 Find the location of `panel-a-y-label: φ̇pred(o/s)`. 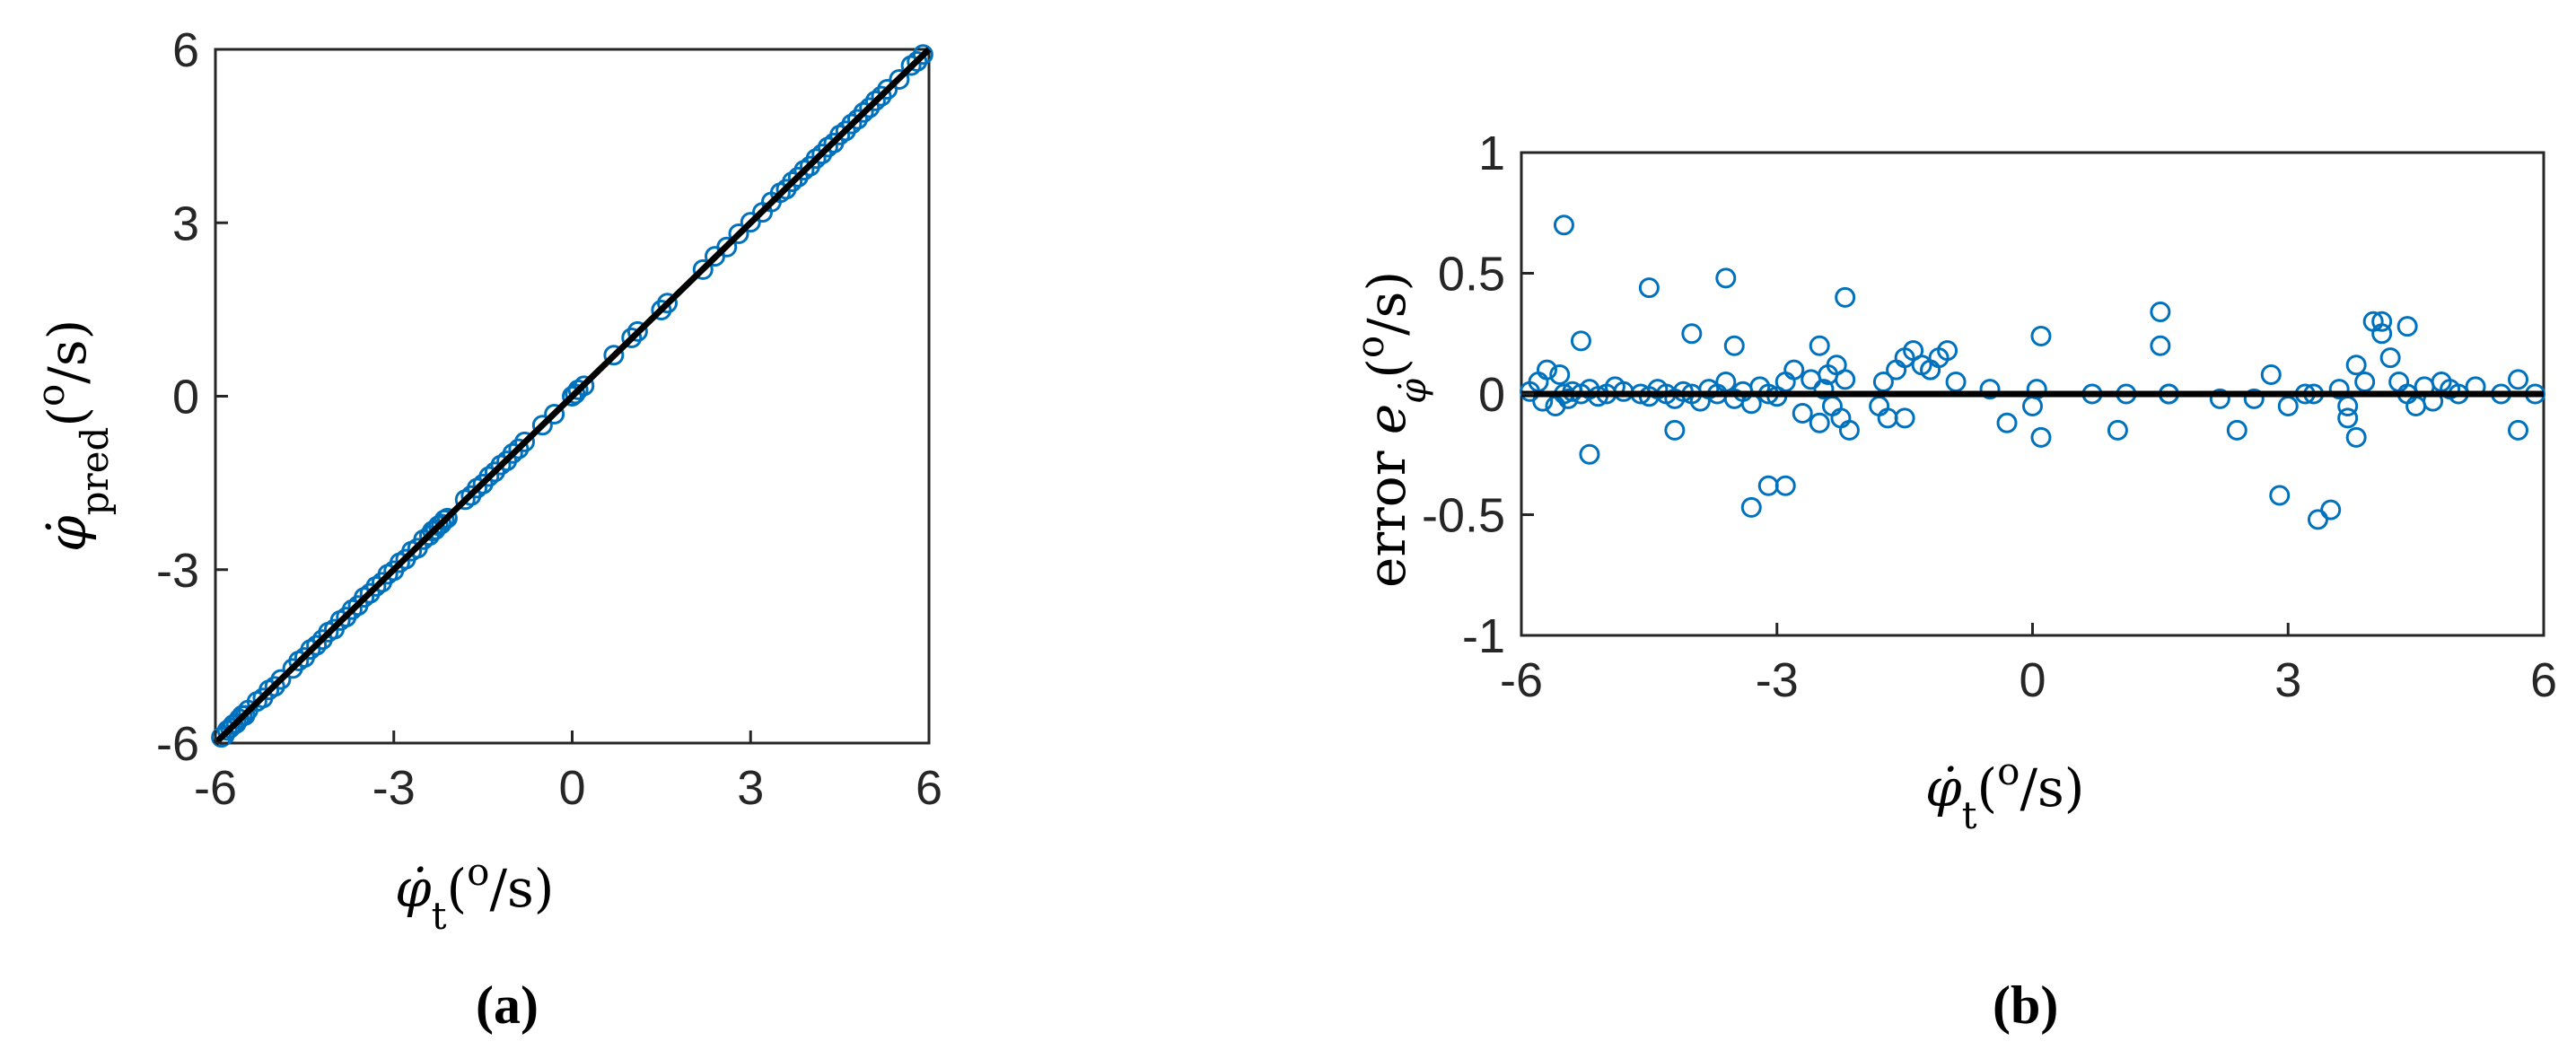

panel-a-y-label: φ̇pred(o/s) is located at coordinates (73, 436).